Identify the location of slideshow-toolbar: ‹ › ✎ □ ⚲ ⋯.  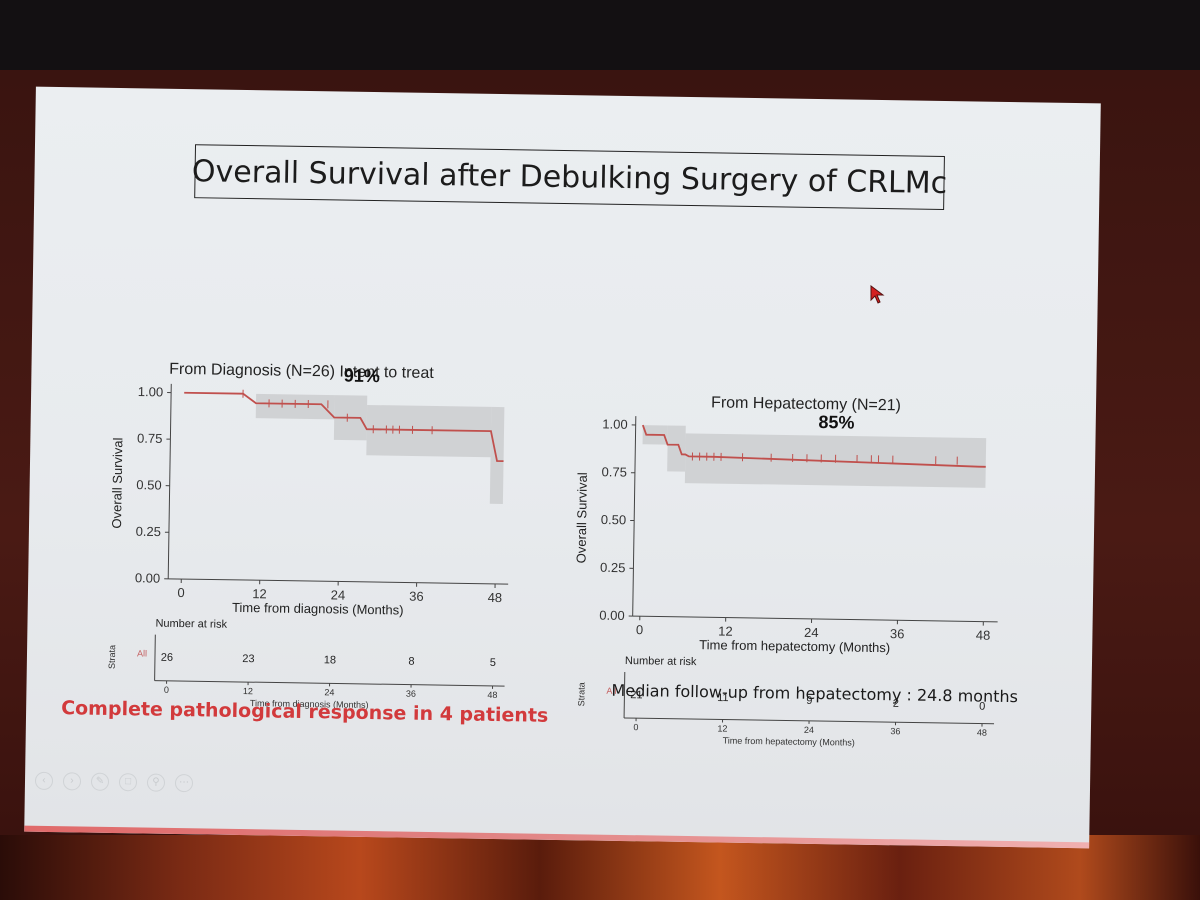
(114, 782).